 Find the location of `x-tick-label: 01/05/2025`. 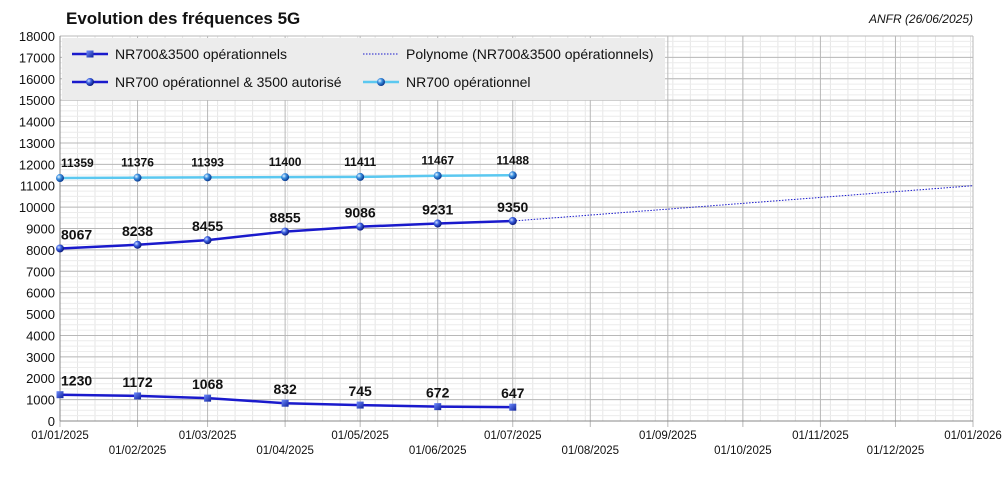

x-tick-label: 01/05/2025 is located at coordinates (360, 436).